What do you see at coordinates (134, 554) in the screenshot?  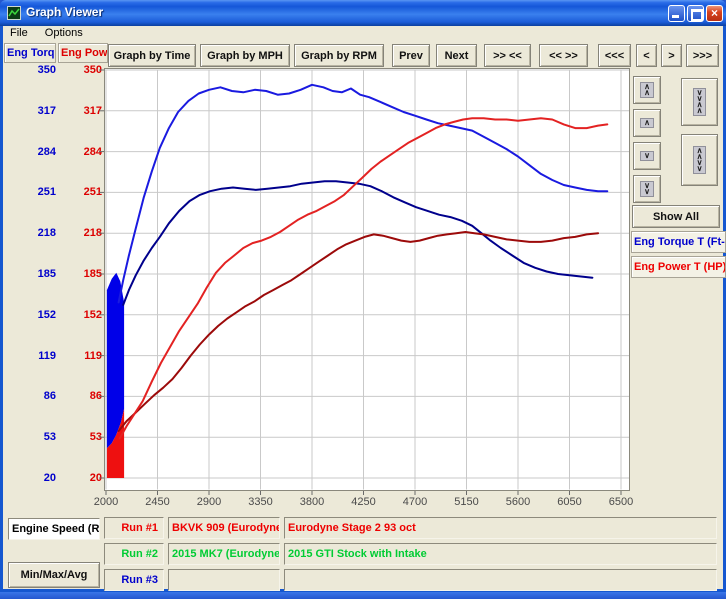 I see `run-2-label: Run #2` at bounding box center [134, 554].